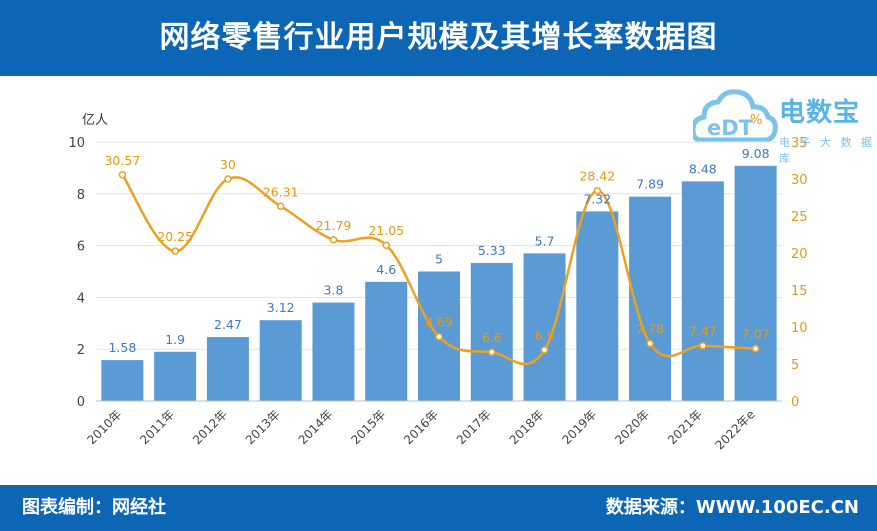  I want to click on line-data-label: 6.9, so click(545, 335).